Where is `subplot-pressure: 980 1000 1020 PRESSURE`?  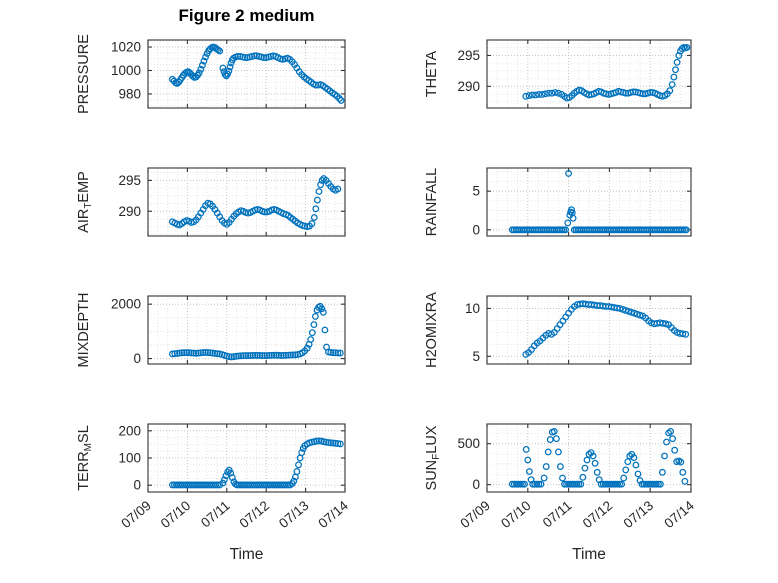 subplot-pressure: 980 1000 1020 PRESSURE is located at coordinates (211, 74).